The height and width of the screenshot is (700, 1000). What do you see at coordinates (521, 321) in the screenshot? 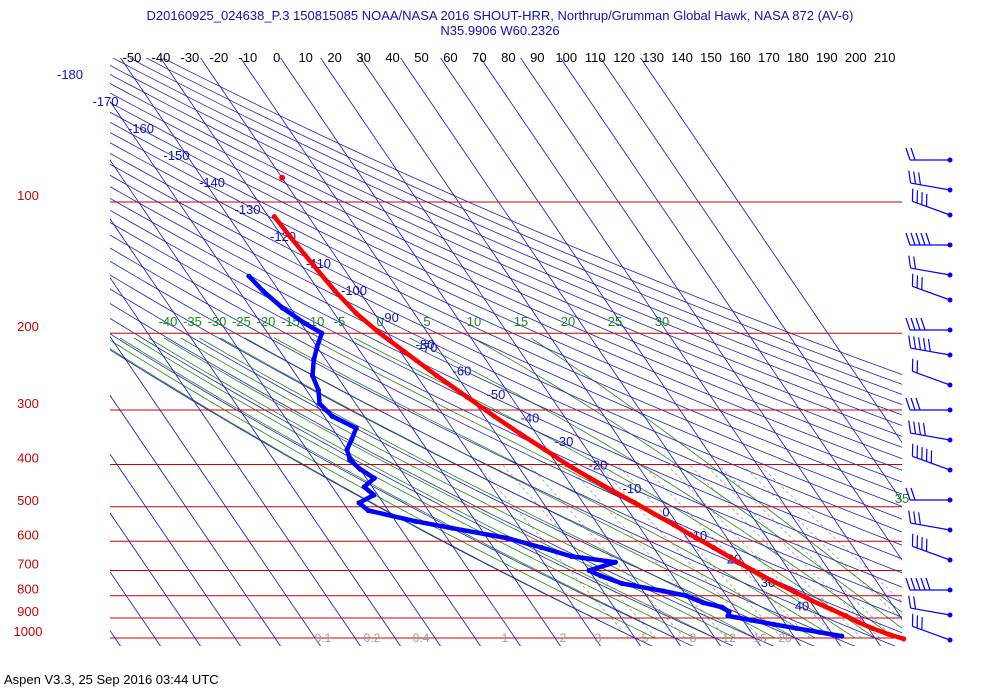
I see `moist-adiabat-label: 15` at bounding box center [521, 321].